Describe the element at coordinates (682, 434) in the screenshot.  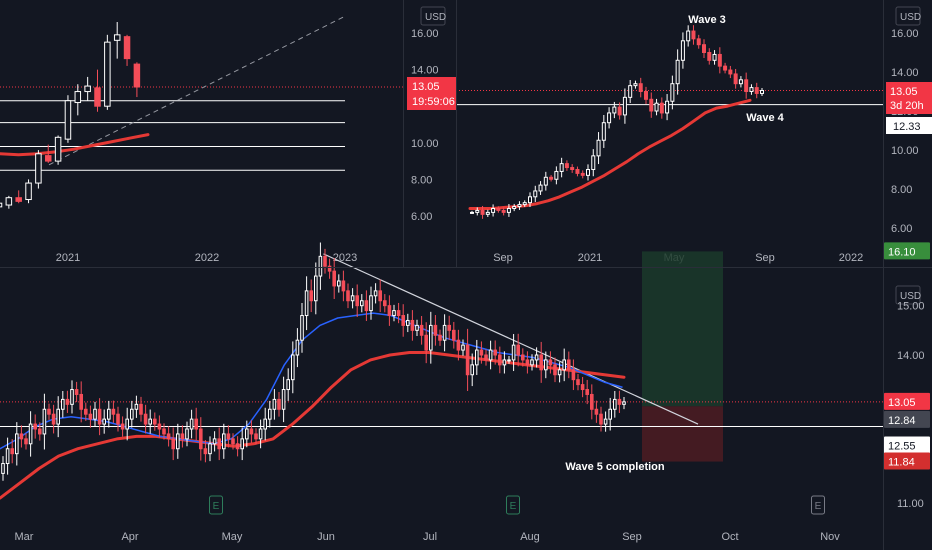
I see `stop-loss-zone` at that location.